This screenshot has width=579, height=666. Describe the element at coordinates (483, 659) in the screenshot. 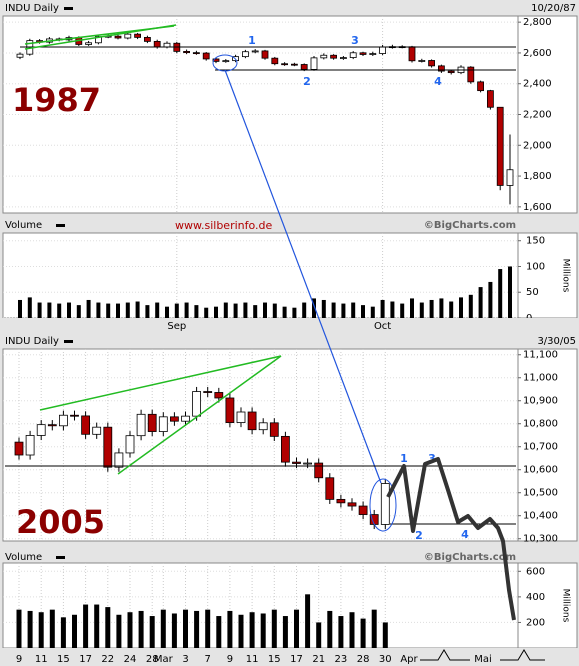

I see `x-tick-label: Mai` at that location.